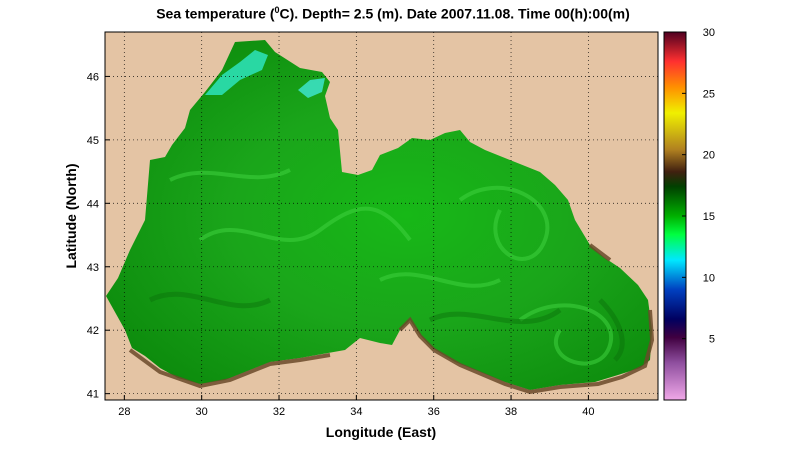 The image size is (800, 450). What do you see at coordinates (93, 77) in the screenshot?
I see `y-tick-label: 46` at bounding box center [93, 77].